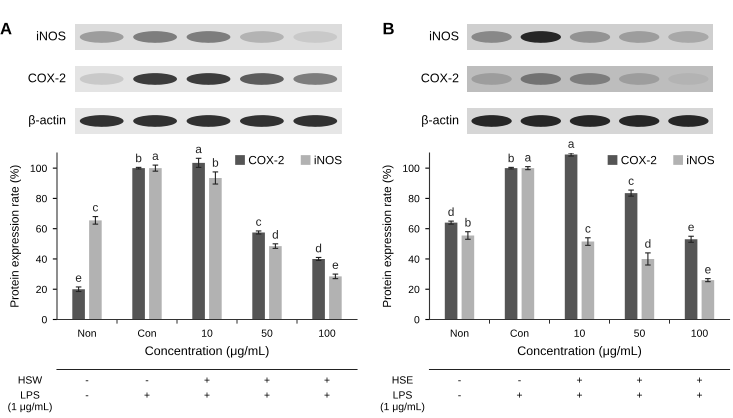 The width and height of the screenshot is (733, 418). What do you see at coordinates (389, 28) in the screenshot?
I see `chart-title: B` at bounding box center [389, 28].